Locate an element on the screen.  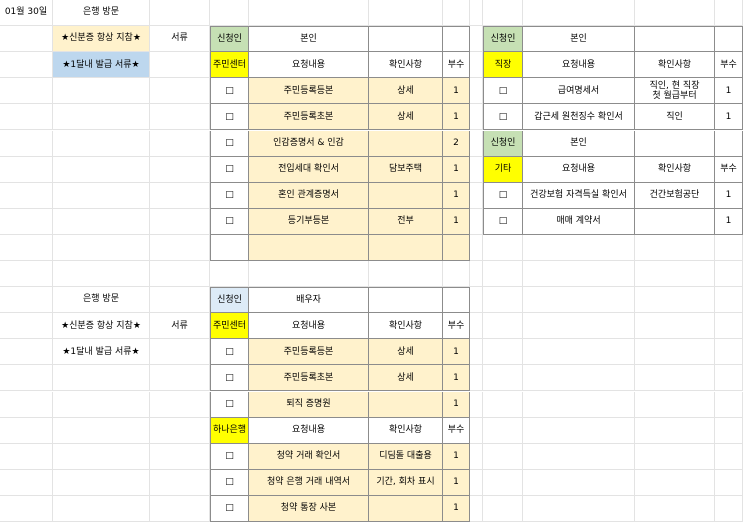
cell: 상세 is located at coordinates (406, 91).